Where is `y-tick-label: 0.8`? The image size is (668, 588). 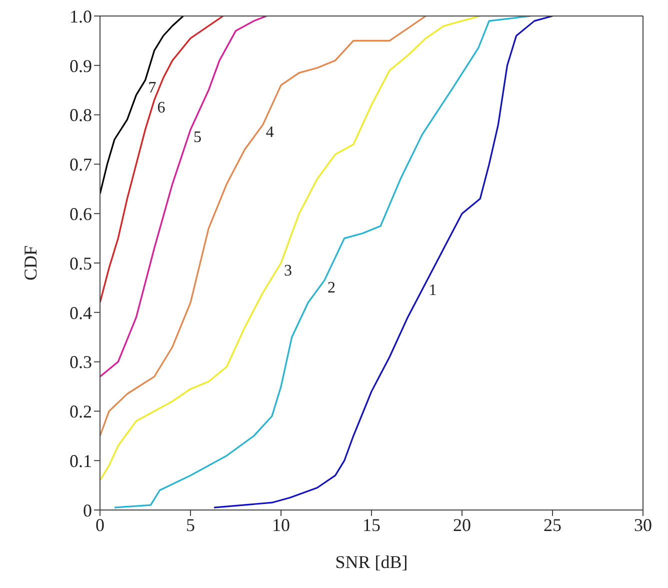 y-tick-label: 0.8 is located at coordinates (81, 115).